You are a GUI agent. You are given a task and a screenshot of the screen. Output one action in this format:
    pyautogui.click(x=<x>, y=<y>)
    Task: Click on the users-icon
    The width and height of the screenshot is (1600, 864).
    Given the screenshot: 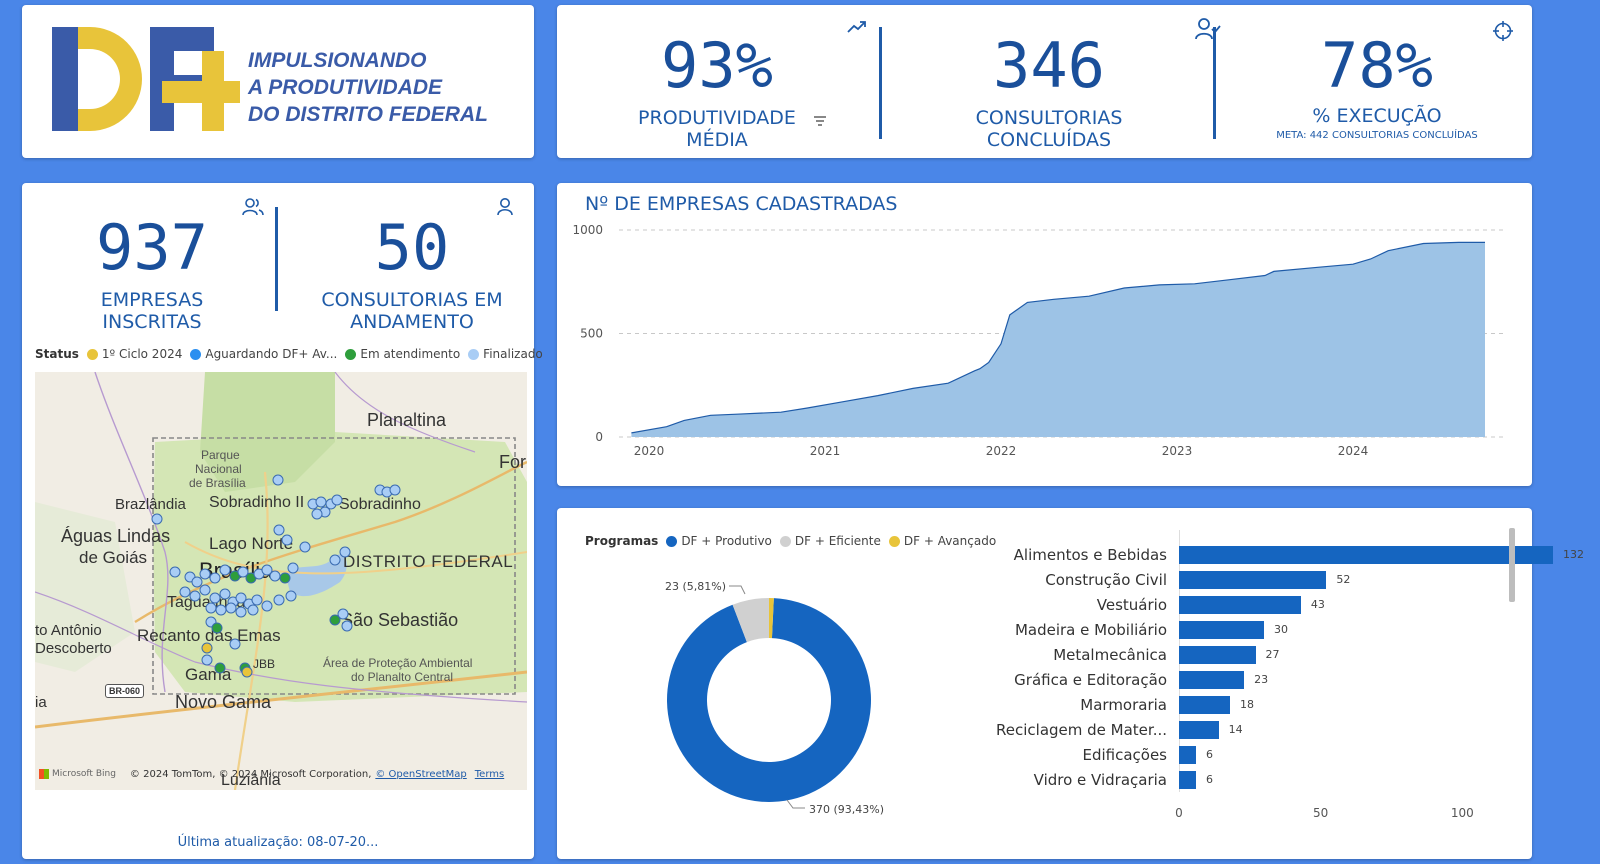 What is the action you would take?
    pyautogui.click(x=253, y=207)
    